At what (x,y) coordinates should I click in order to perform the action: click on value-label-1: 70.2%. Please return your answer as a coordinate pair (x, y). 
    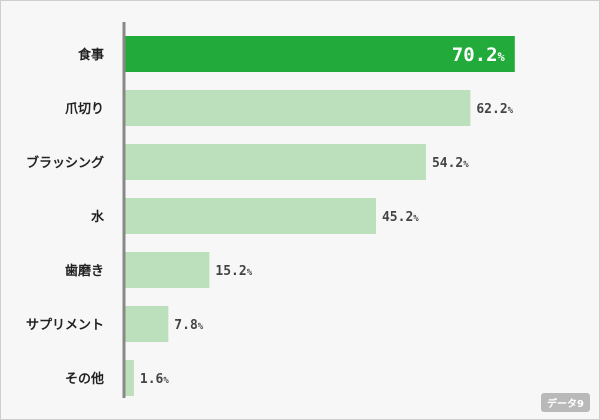
    Looking at the image, I should click on (479, 55).